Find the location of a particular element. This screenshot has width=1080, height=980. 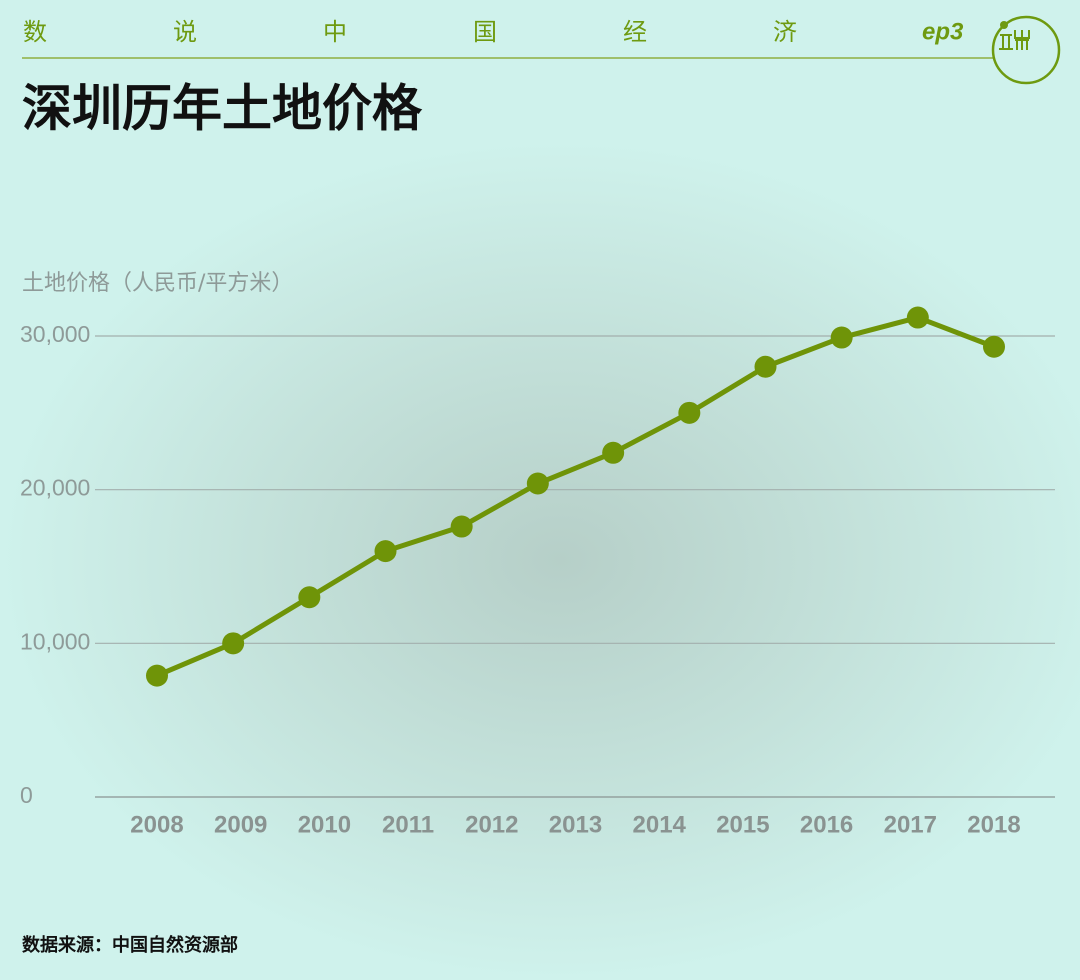

logo-dot is located at coordinates (1004, 25).